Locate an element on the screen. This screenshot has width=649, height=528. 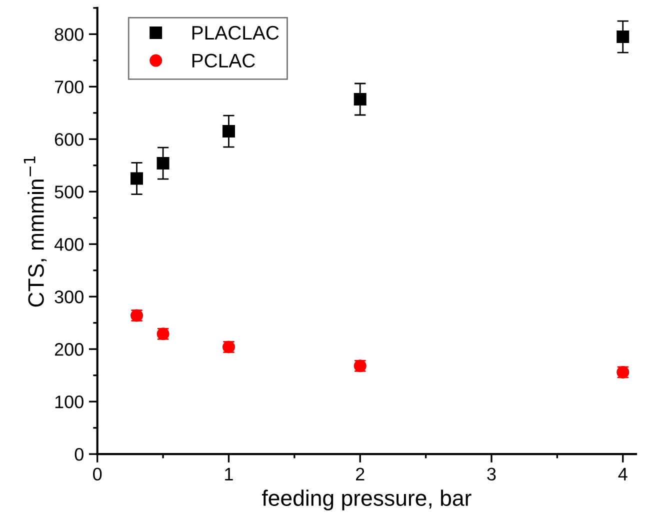
y-tick-label: 200 is located at coordinates (69, 349).